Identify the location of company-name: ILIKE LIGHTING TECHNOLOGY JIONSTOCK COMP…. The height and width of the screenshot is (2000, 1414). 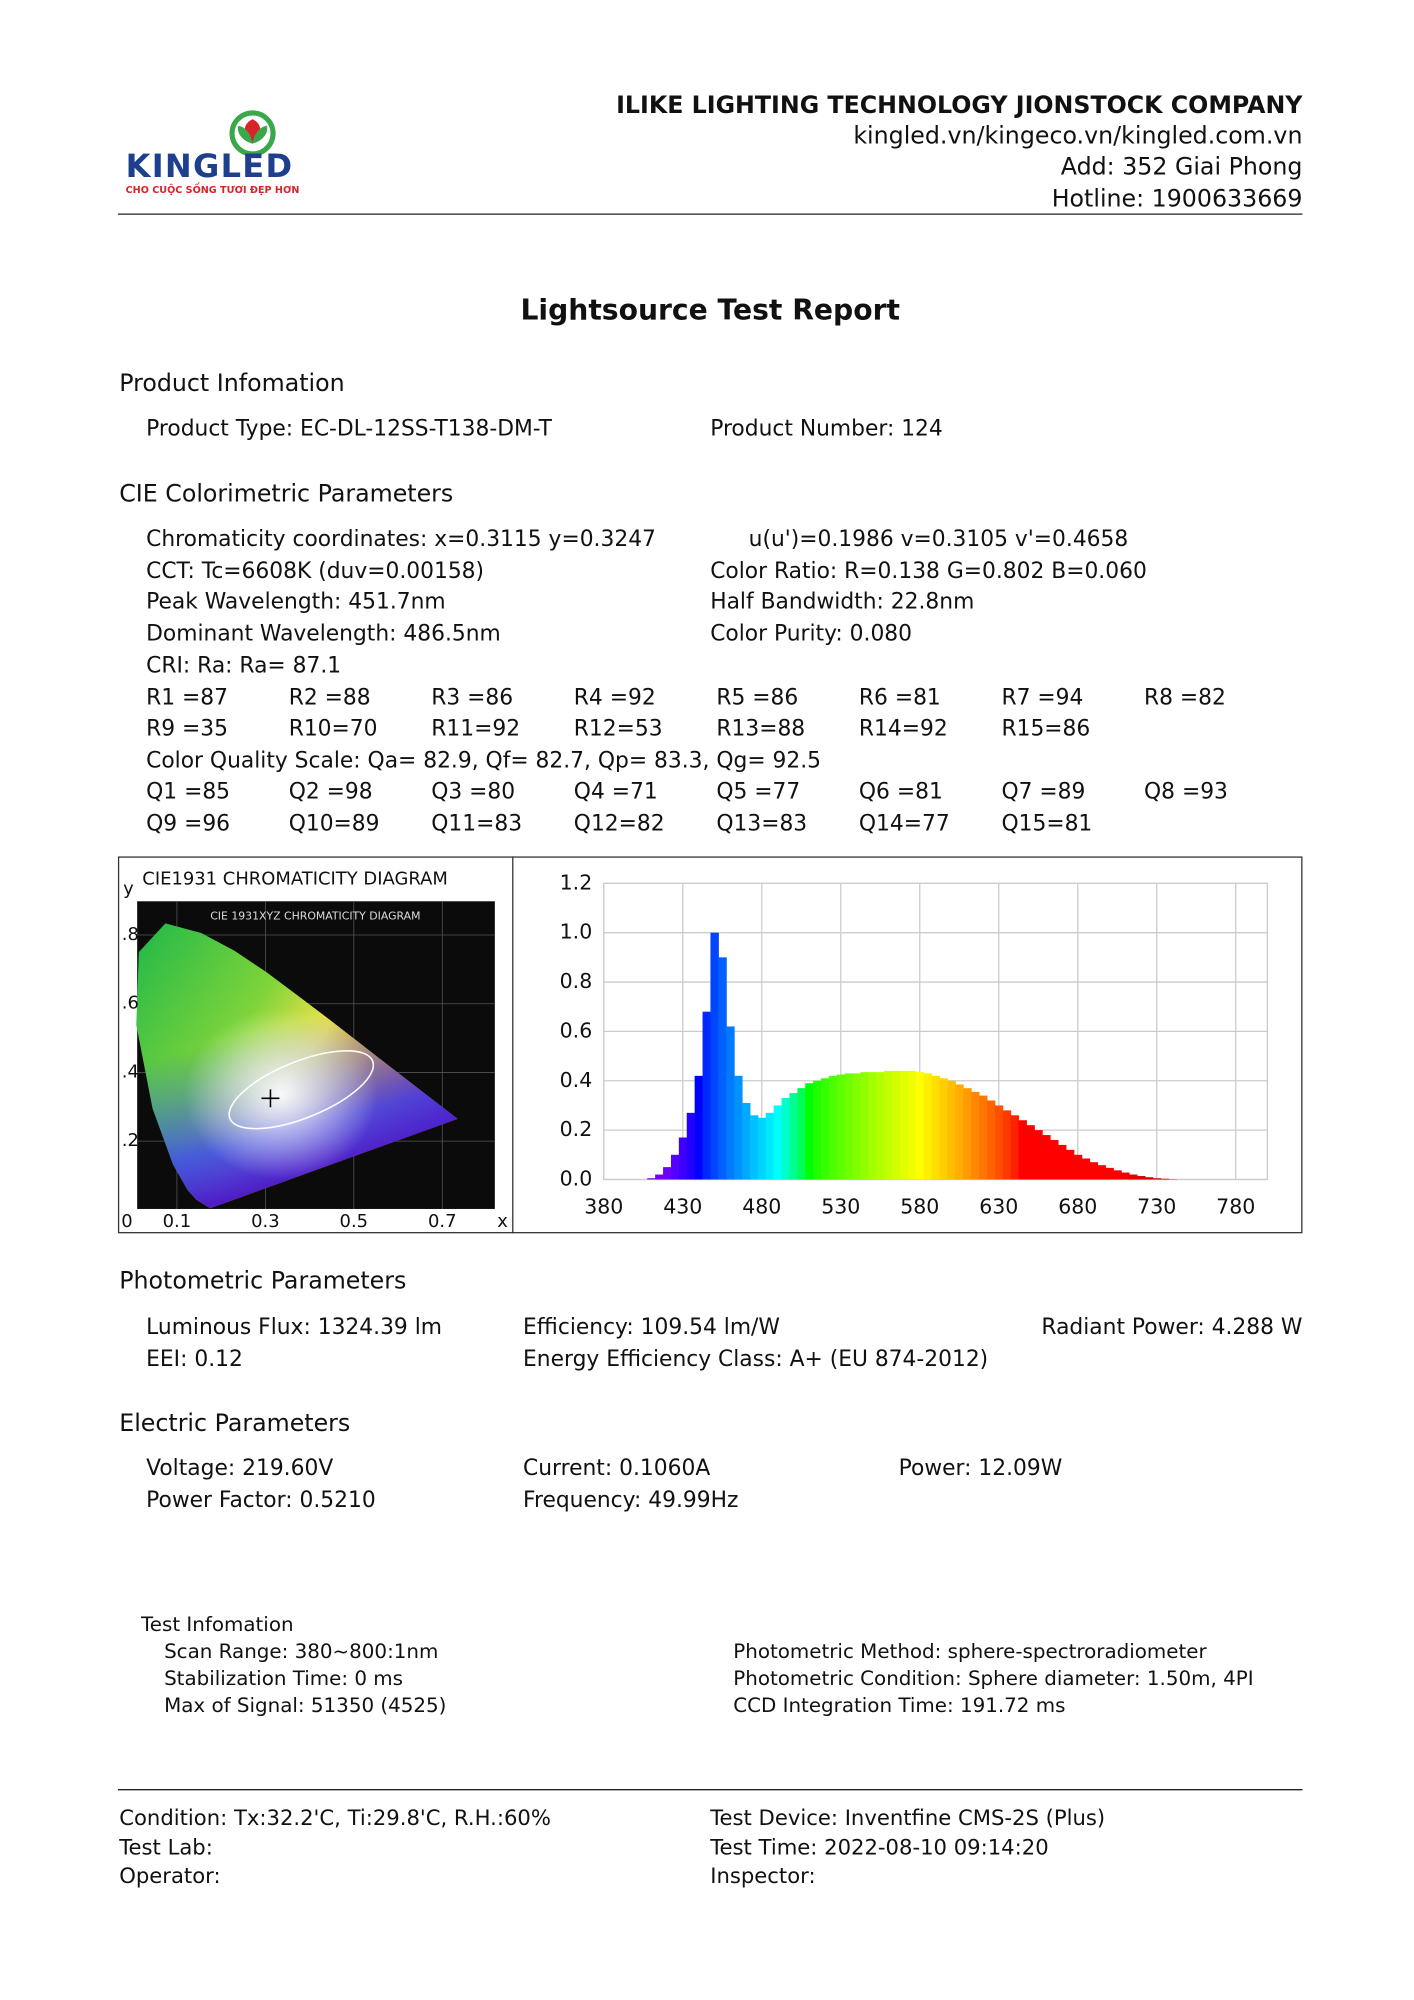
(959, 105).